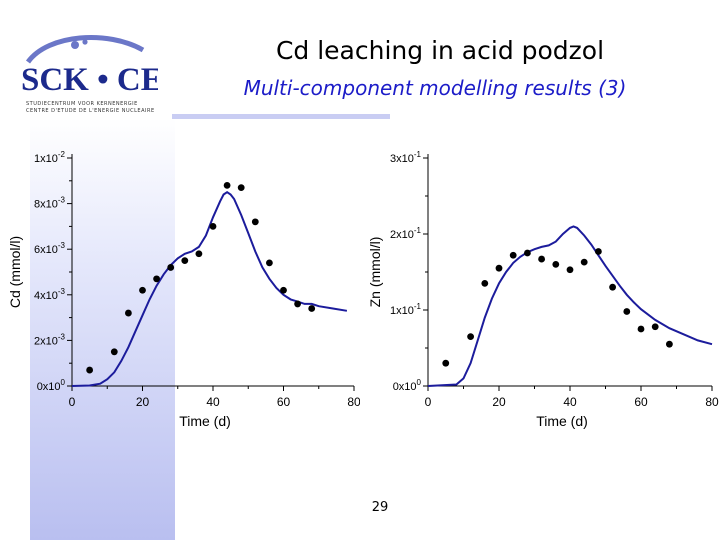 This screenshot has height=540, width=720. Describe the element at coordinates (143, 402) in the screenshot. I see `cd-x-tick-label: 20` at that location.